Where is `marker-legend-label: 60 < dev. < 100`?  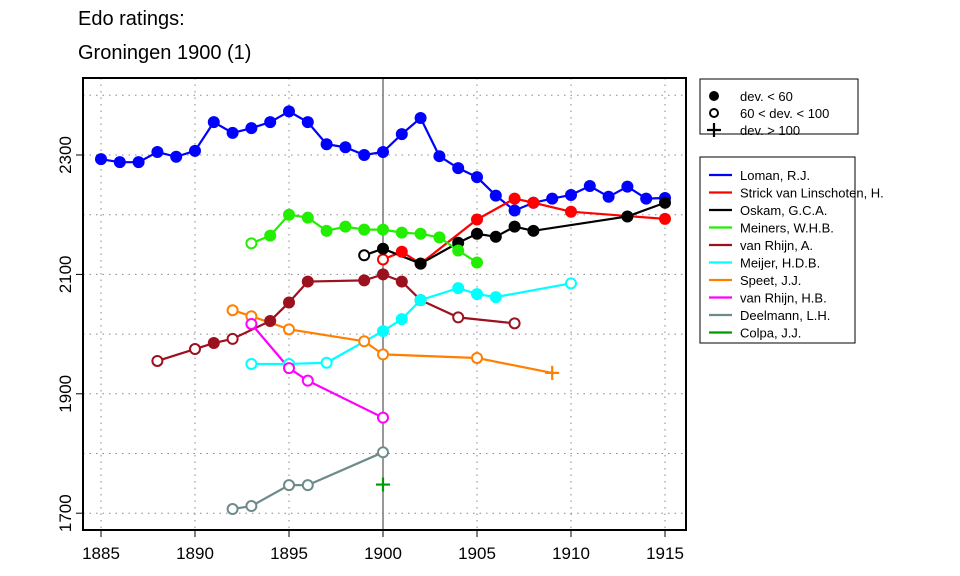
marker-legend-label: 60 < dev. < 100 is located at coordinates (784, 113).